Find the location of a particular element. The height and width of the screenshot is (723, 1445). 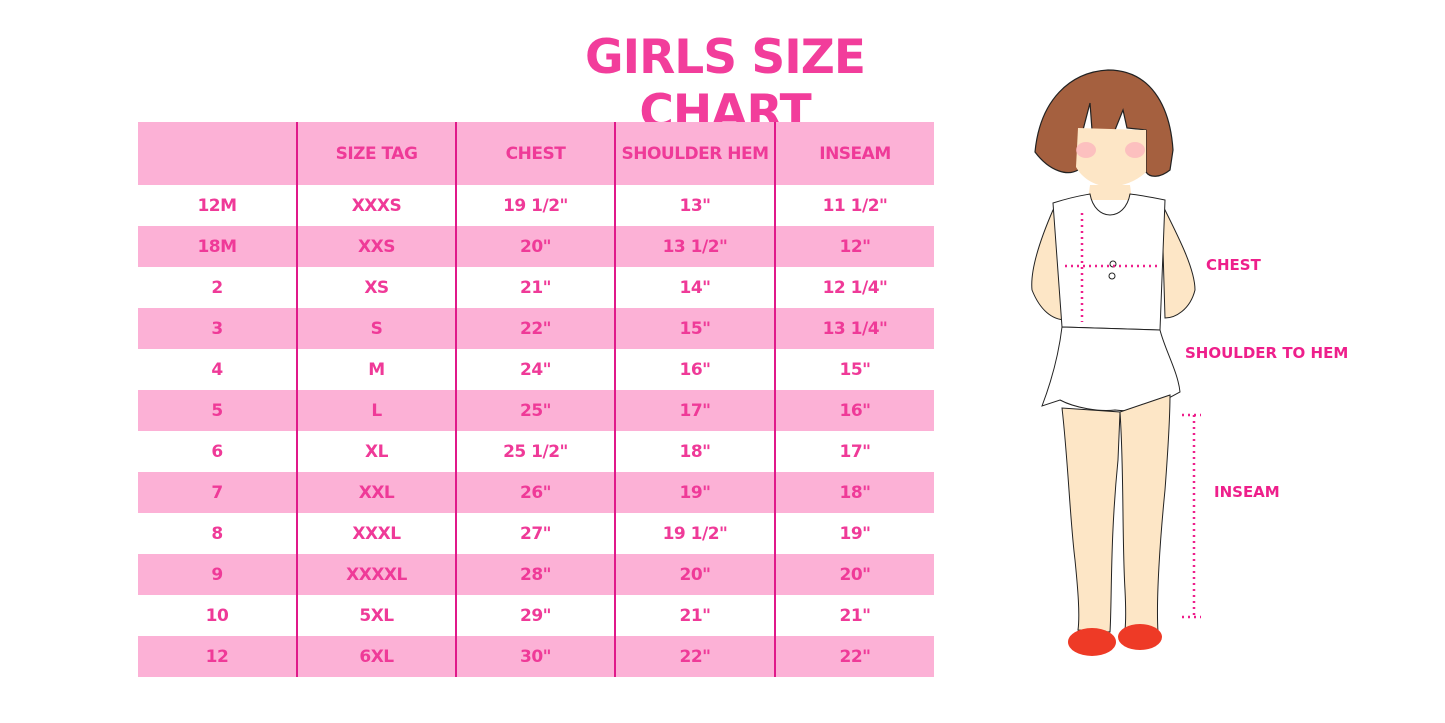

cell-size-tag: XXXXL is located at coordinates (376, 574).